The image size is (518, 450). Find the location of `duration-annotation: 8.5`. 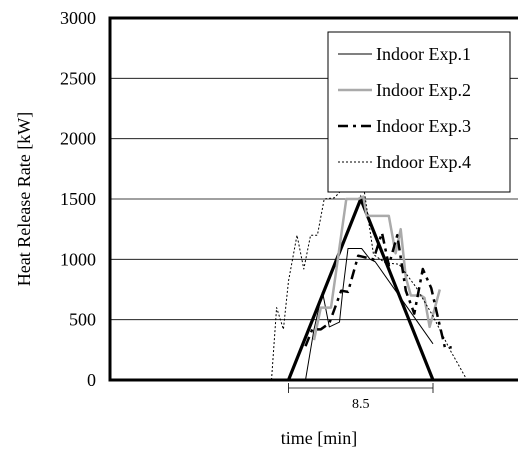

duration-annotation: 8.5 is located at coordinates (361, 397).